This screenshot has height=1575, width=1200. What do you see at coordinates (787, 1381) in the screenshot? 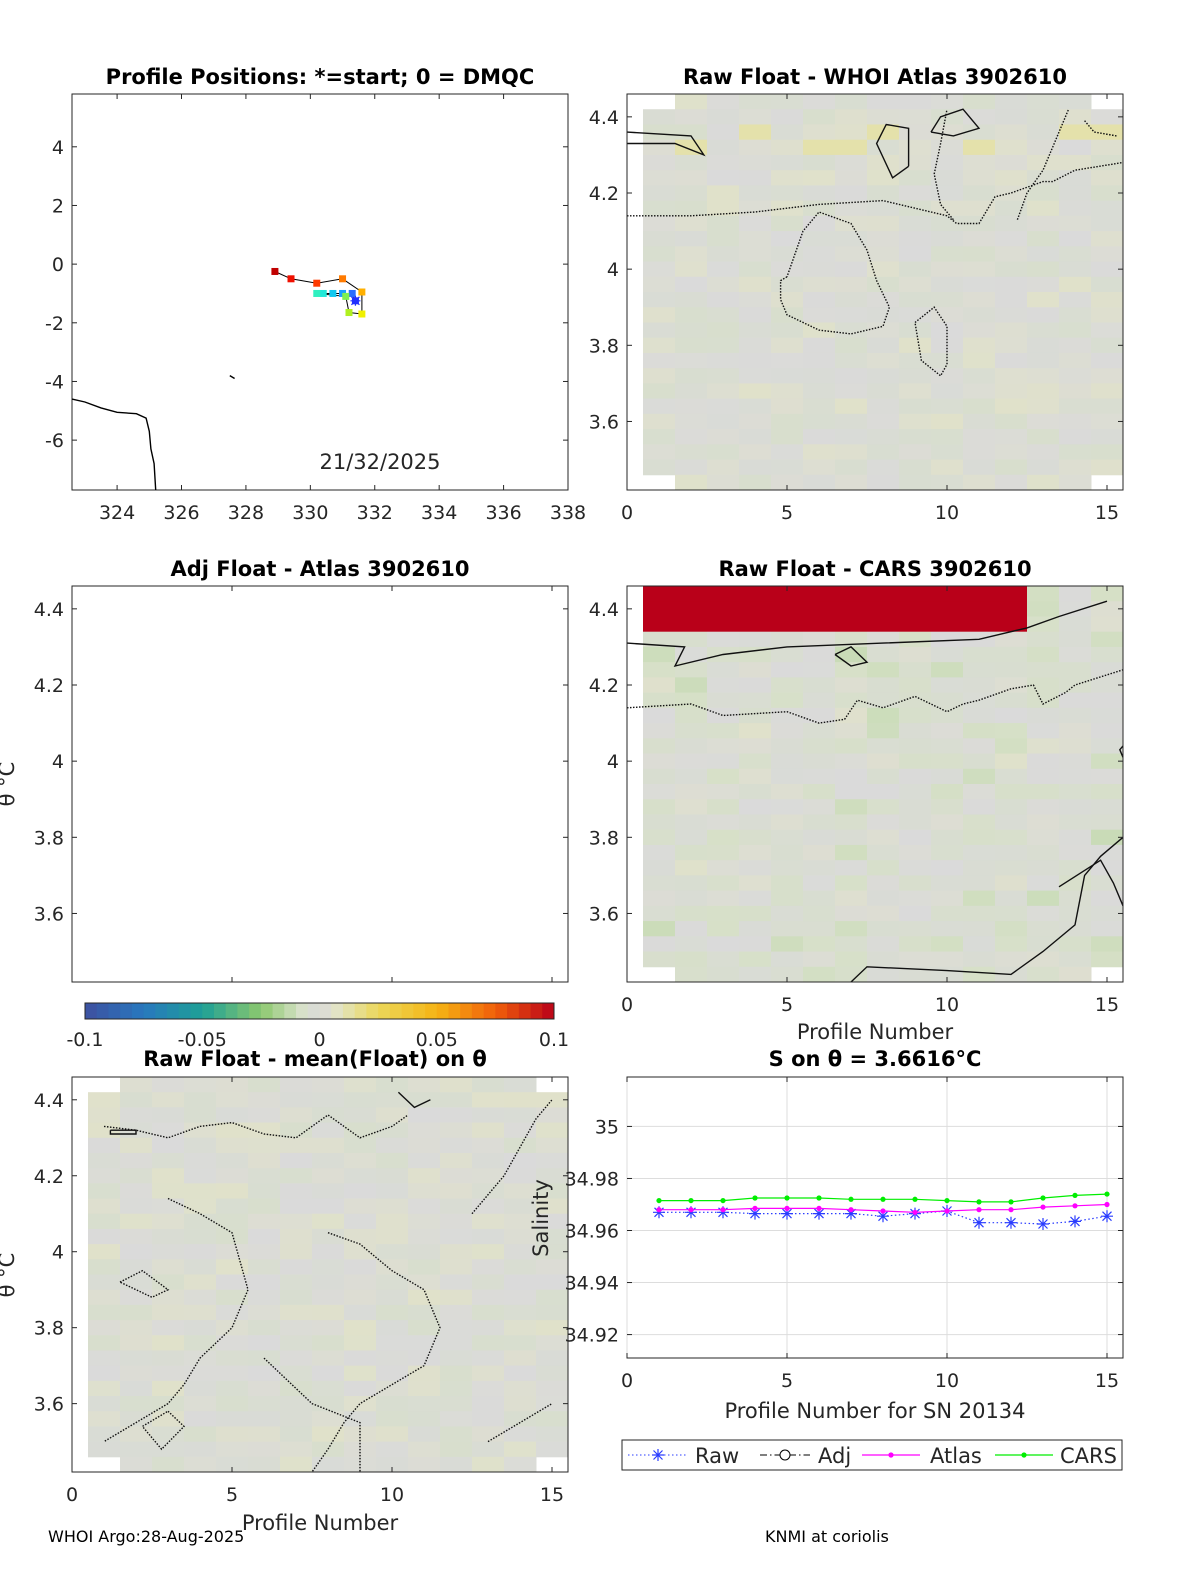
I see `salinity-xtick-label: 5` at bounding box center [787, 1381].